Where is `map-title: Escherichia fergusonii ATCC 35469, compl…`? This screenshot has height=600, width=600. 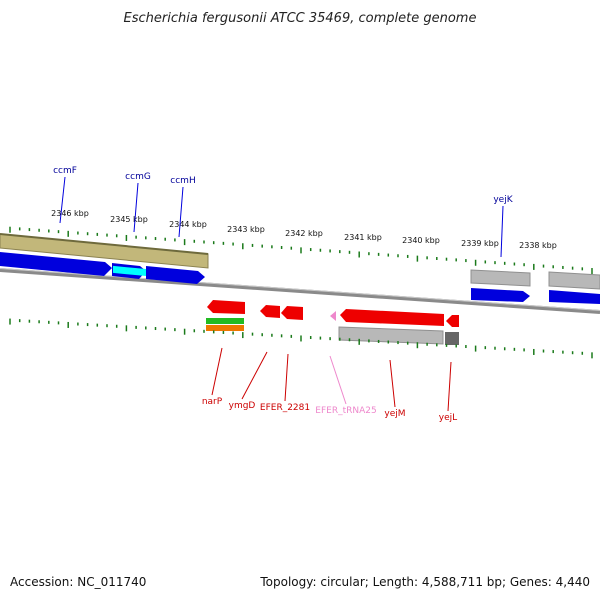
map-title: Escherichia fergusonii ATCC 35469, compl… is located at coordinates (300, 18).